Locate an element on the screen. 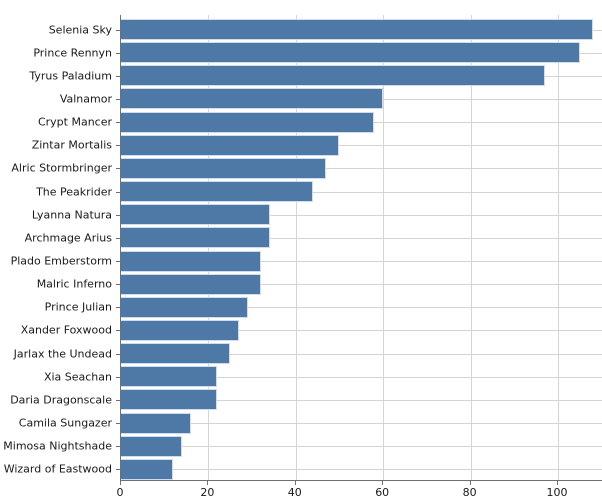 The width and height of the screenshot is (602, 502). x-tick-label: 60 is located at coordinates (382, 492).